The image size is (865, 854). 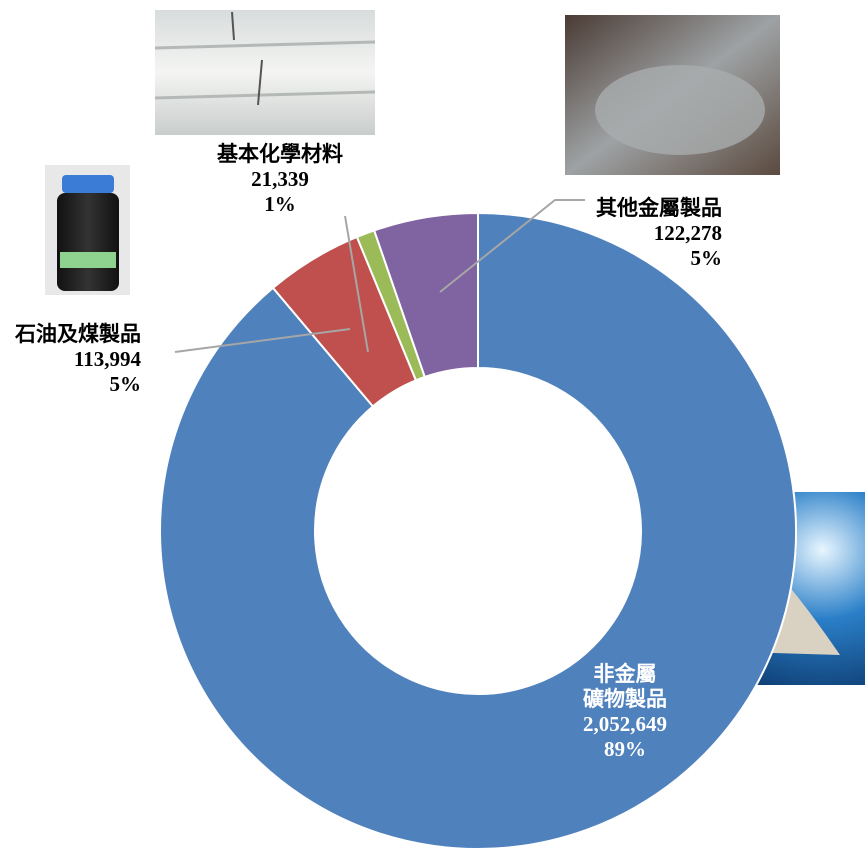 I want to click on category-label: 其他金屬製品, so click(x=659, y=208).